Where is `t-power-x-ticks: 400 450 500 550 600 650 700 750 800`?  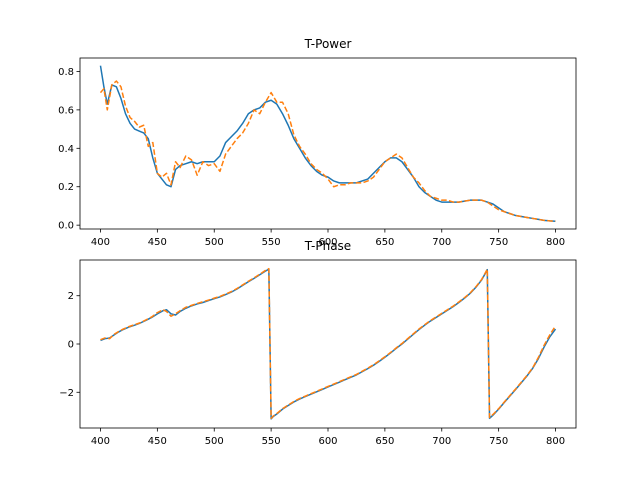
t-power-x-ticks: 400 450 500 550 600 650 700 750 800 is located at coordinates (328, 238).